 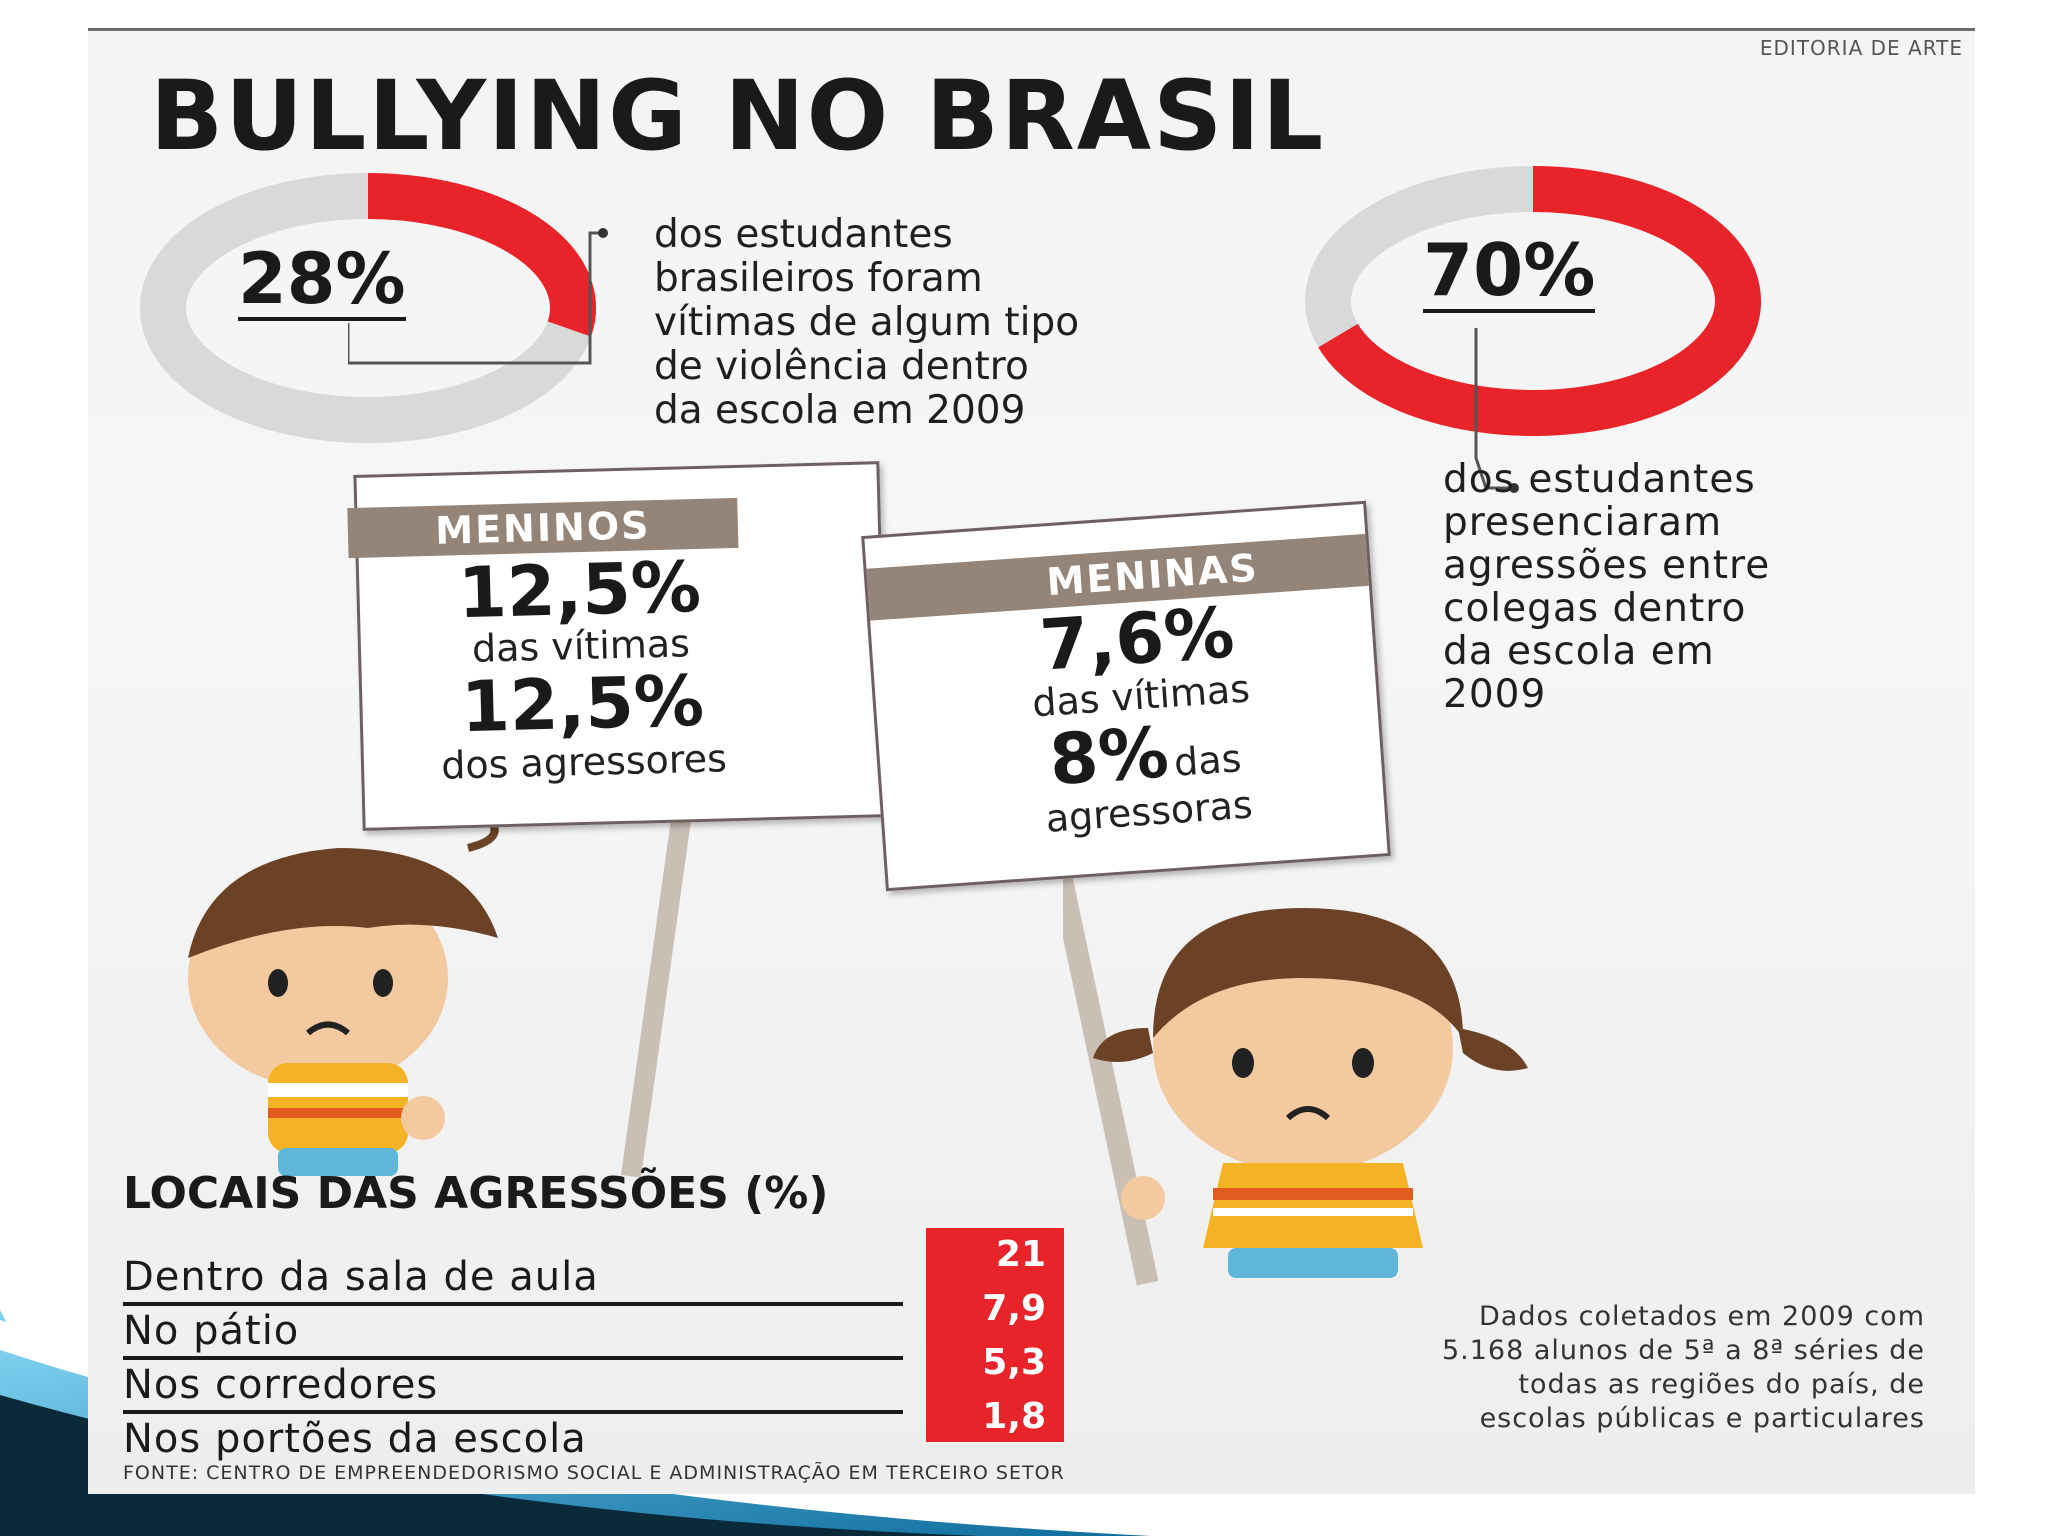 I want to click on location-row: No pátio, so click(x=513, y=1332).